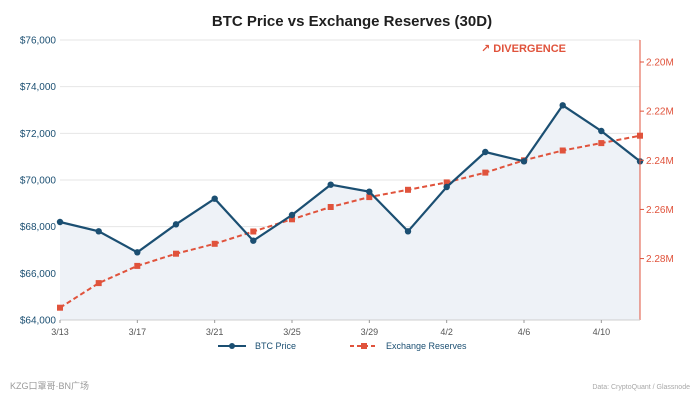  What do you see at coordinates (38, 41) in the screenshot?
I see `y-left-tick-label: $76,000` at bounding box center [38, 41].